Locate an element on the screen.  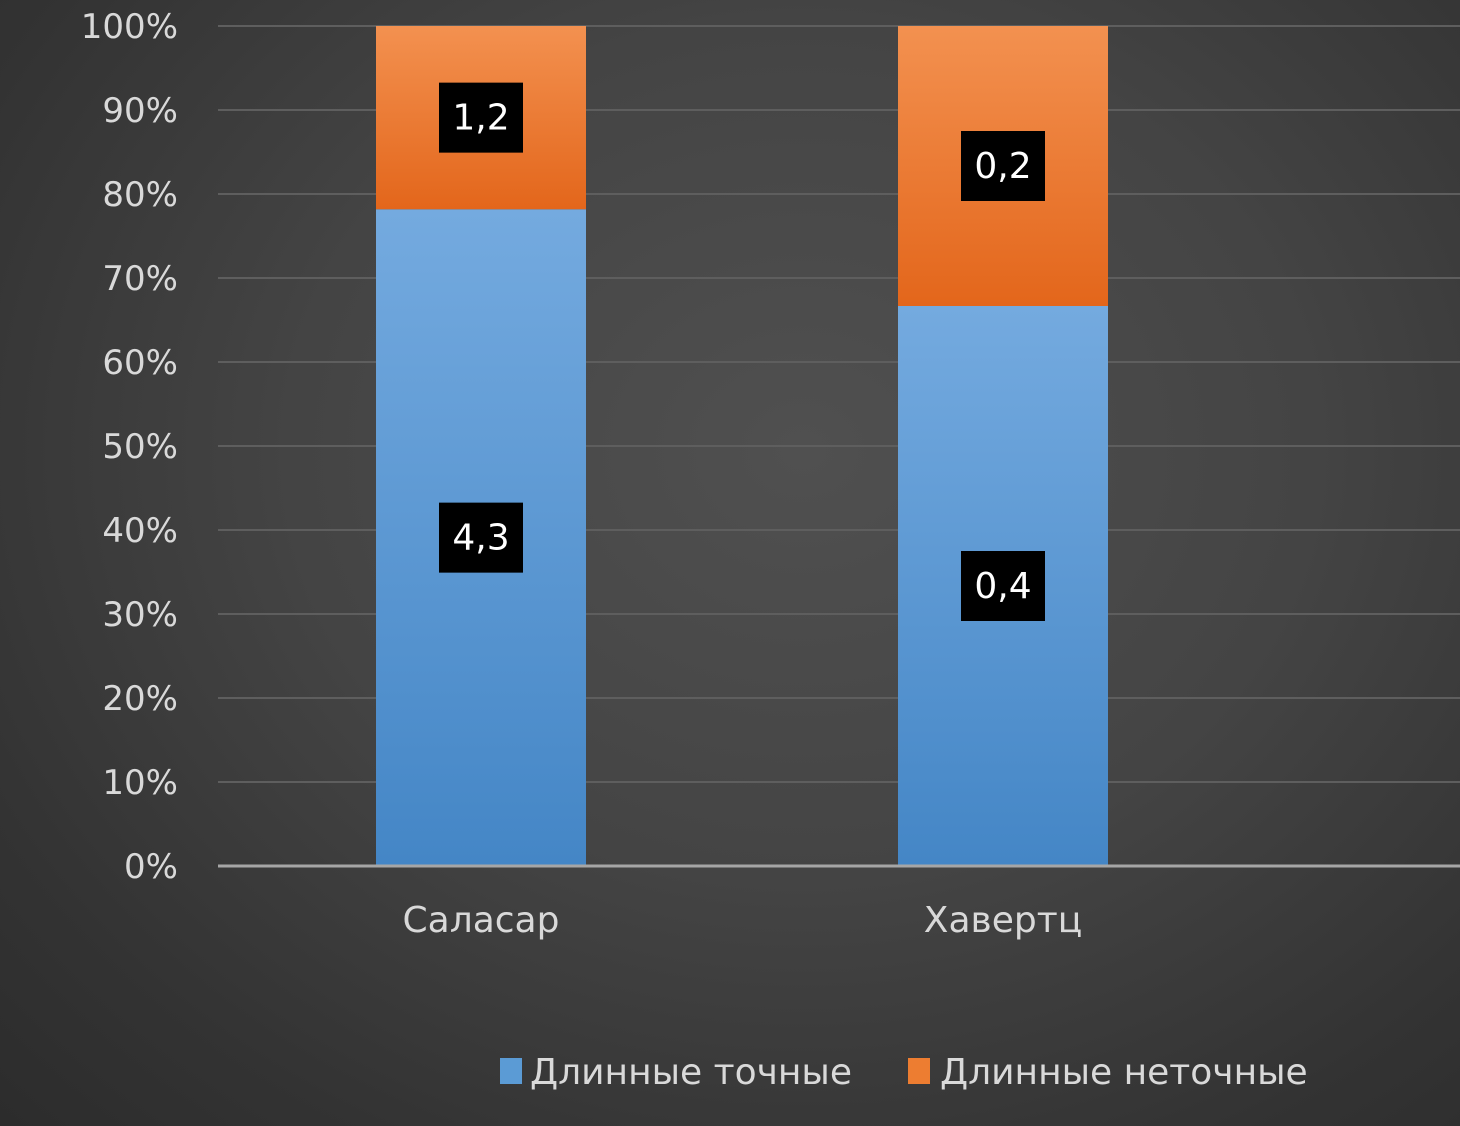
data-label: 4,3 is located at coordinates (481, 537).